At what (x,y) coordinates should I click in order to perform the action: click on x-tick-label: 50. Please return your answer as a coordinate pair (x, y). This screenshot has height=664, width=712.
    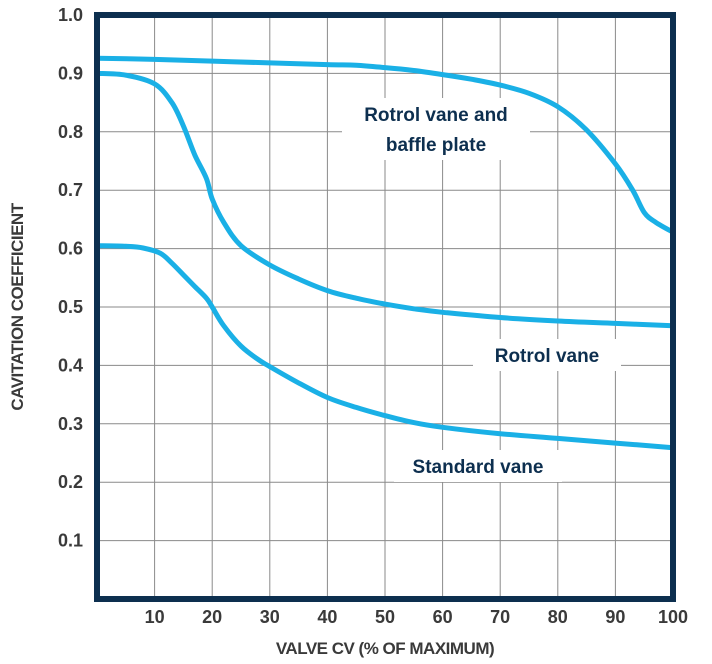
    Looking at the image, I should click on (385, 617).